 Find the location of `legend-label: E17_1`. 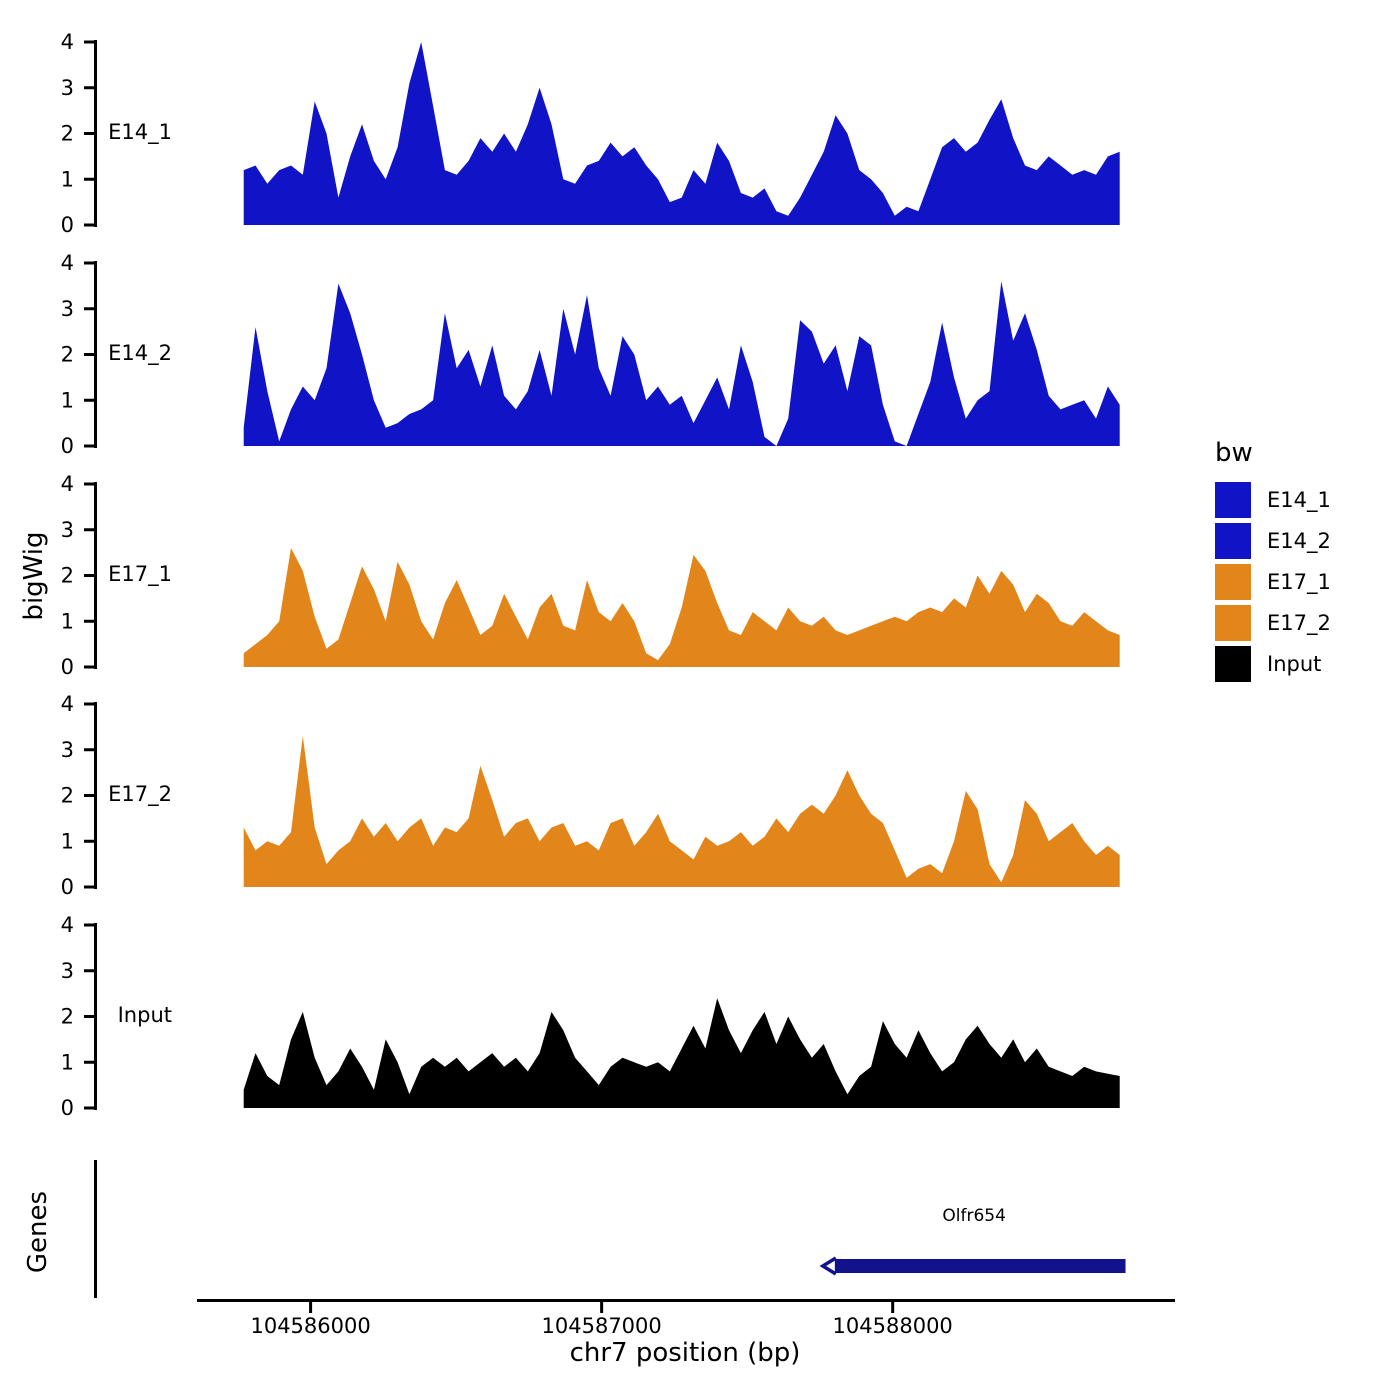

legend-label: E17_1 is located at coordinates (1299, 582).